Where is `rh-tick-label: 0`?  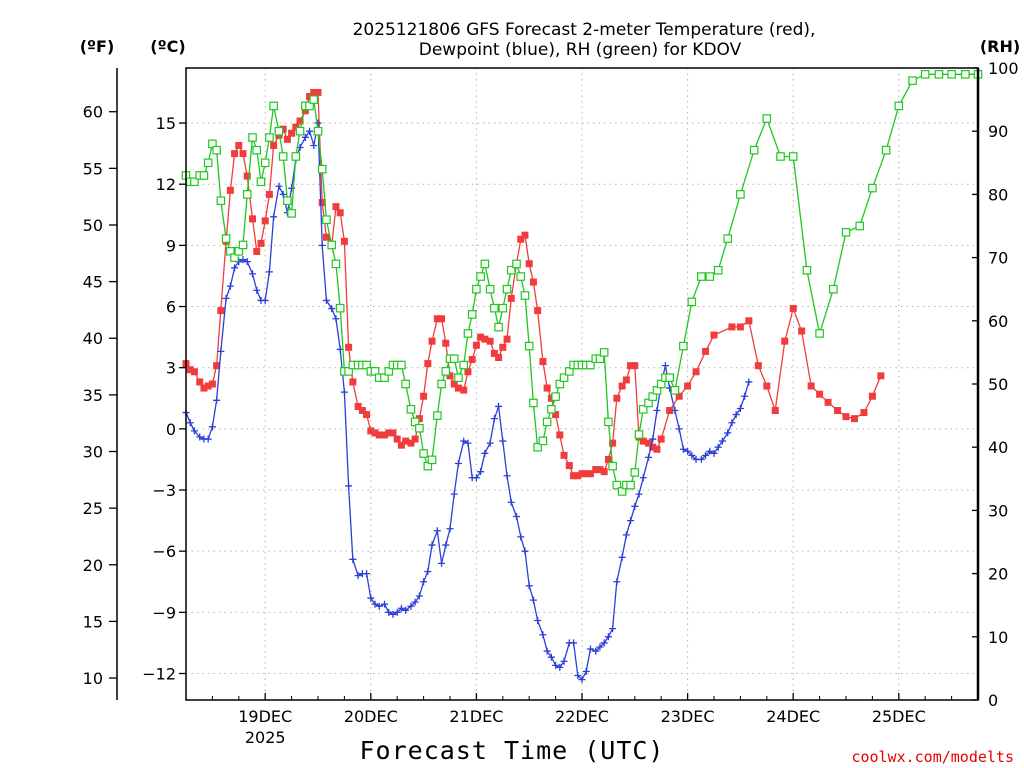 rh-tick-label: 0 is located at coordinates (993, 700).